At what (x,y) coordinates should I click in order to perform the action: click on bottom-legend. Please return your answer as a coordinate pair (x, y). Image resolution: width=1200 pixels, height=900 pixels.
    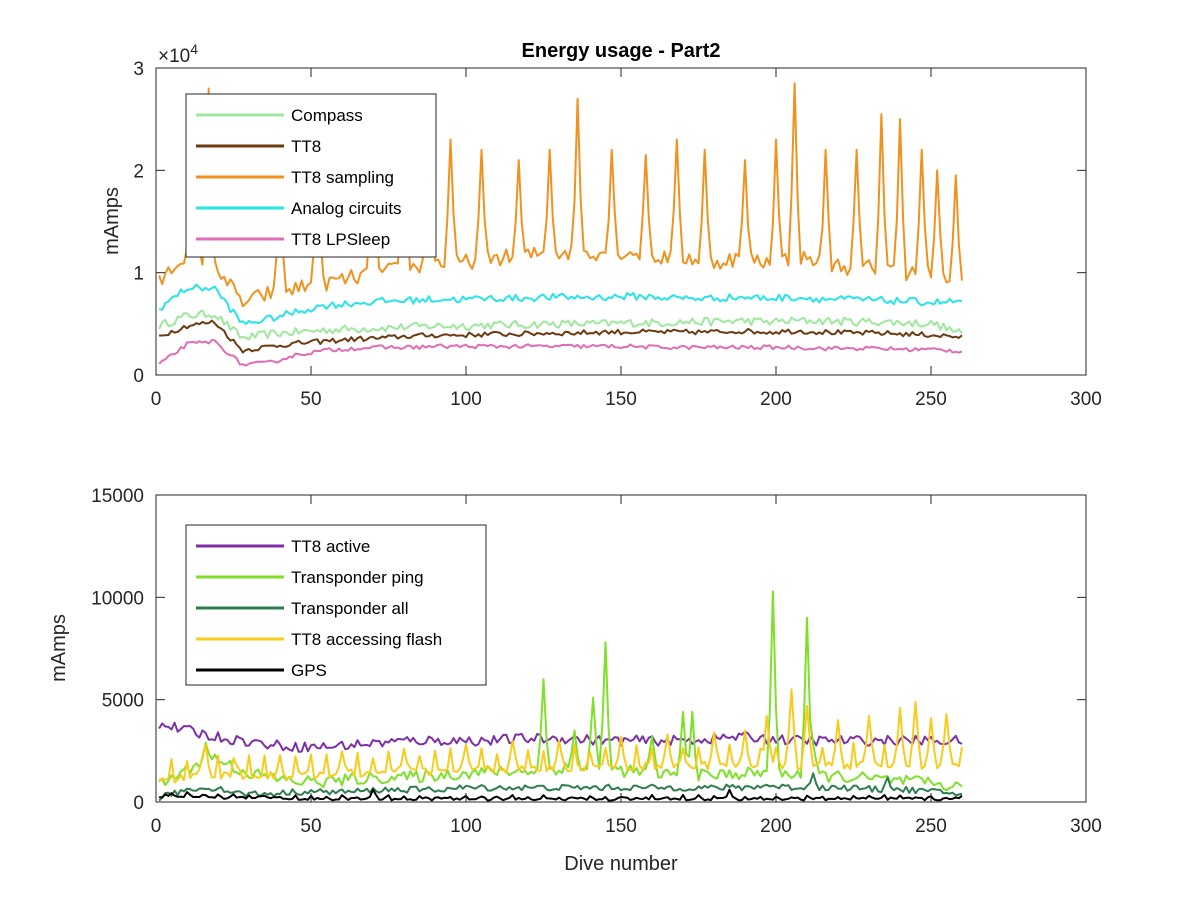
    Looking at the image, I should click on (336, 605).